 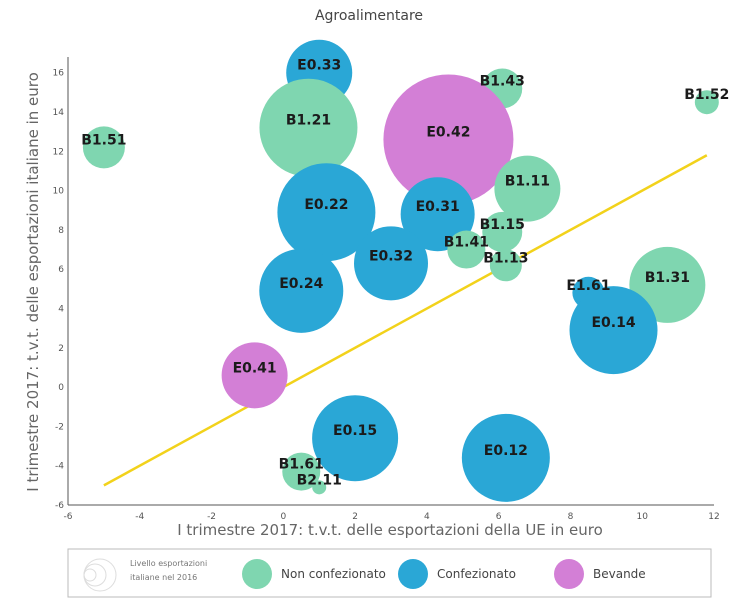 I want to click on legend-box, so click(x=389, y=573).